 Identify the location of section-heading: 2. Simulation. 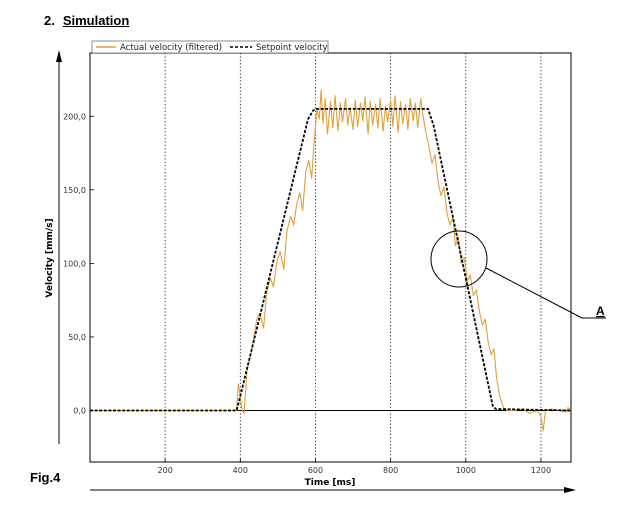
(86, 20).